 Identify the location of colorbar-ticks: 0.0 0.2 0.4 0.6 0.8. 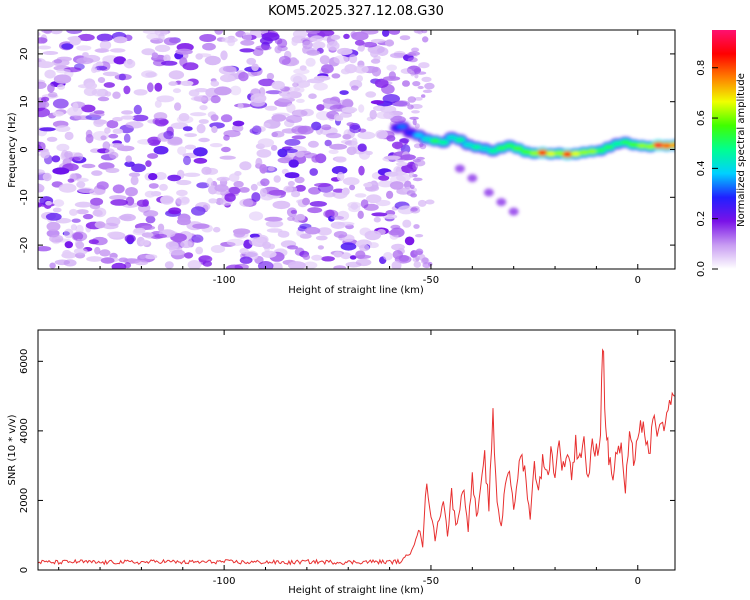
(707, 168).